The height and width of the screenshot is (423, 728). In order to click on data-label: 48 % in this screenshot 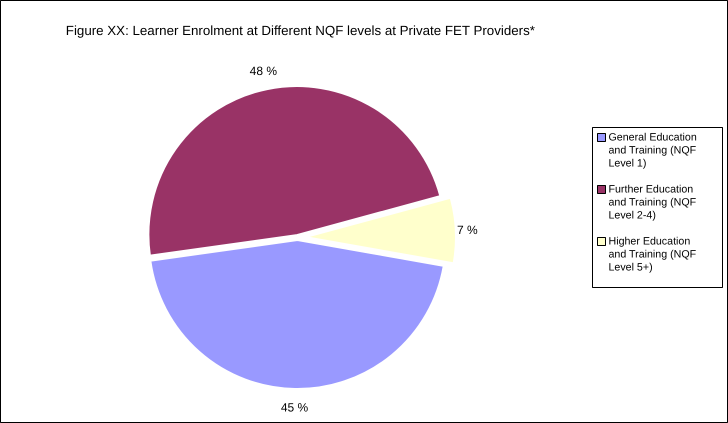, I will do `click(264, 71)`.